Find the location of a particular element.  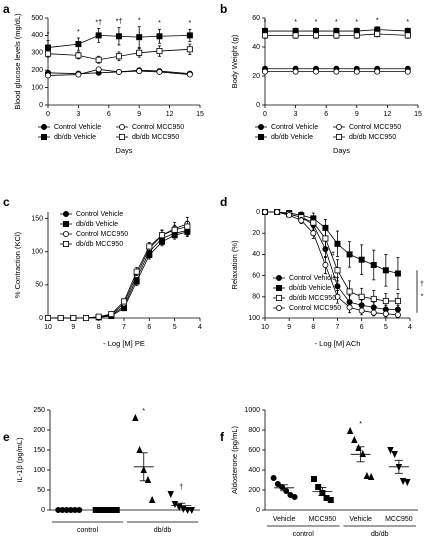

x-tick-label: 7 is located at coordinates (124, 327).